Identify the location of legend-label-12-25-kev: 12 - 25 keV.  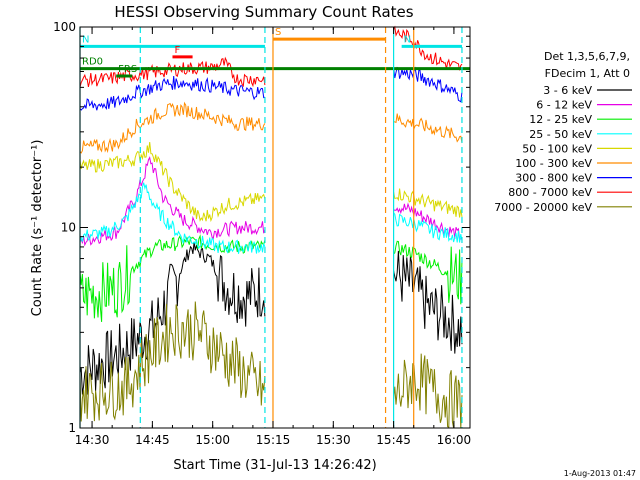
(560, 119).